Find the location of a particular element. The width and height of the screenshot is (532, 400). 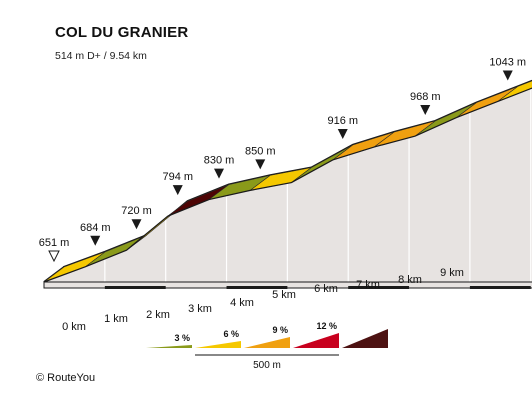

elevation-label: 720 m is located at coordinates (136, 211).